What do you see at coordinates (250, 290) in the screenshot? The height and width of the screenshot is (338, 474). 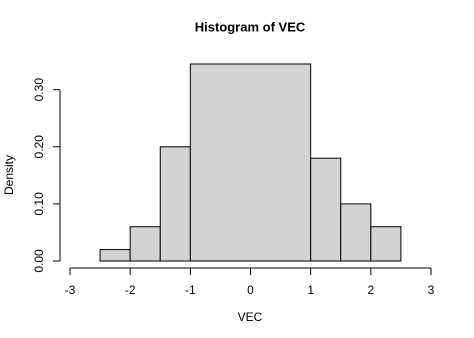 I see `x-tick-label: 0` at bounding box center [250, 290].